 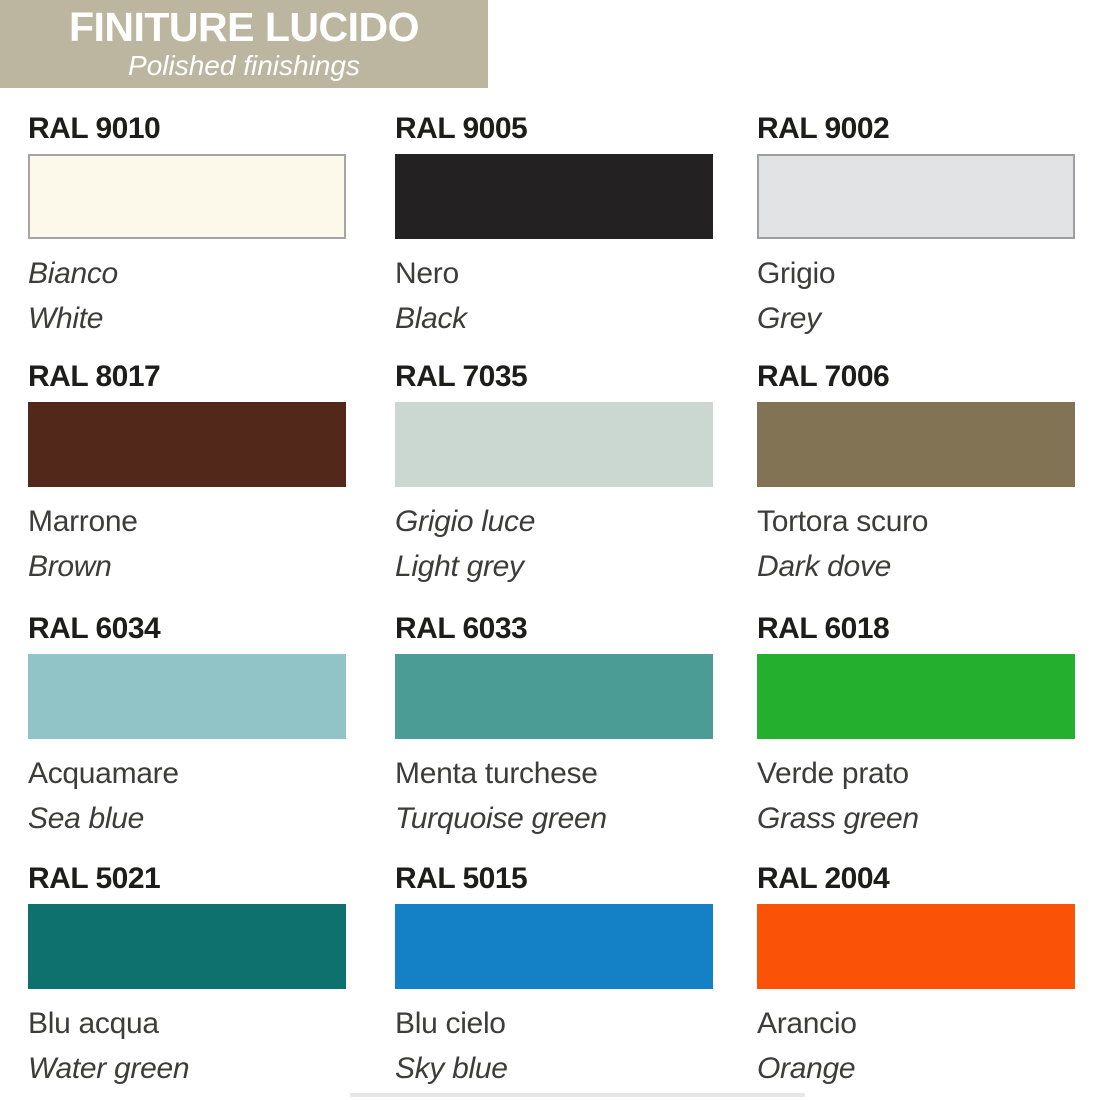 I want to click on swatch-card-ral-9005: RAL 9005 Nero Black, so click(x=554, y=226).